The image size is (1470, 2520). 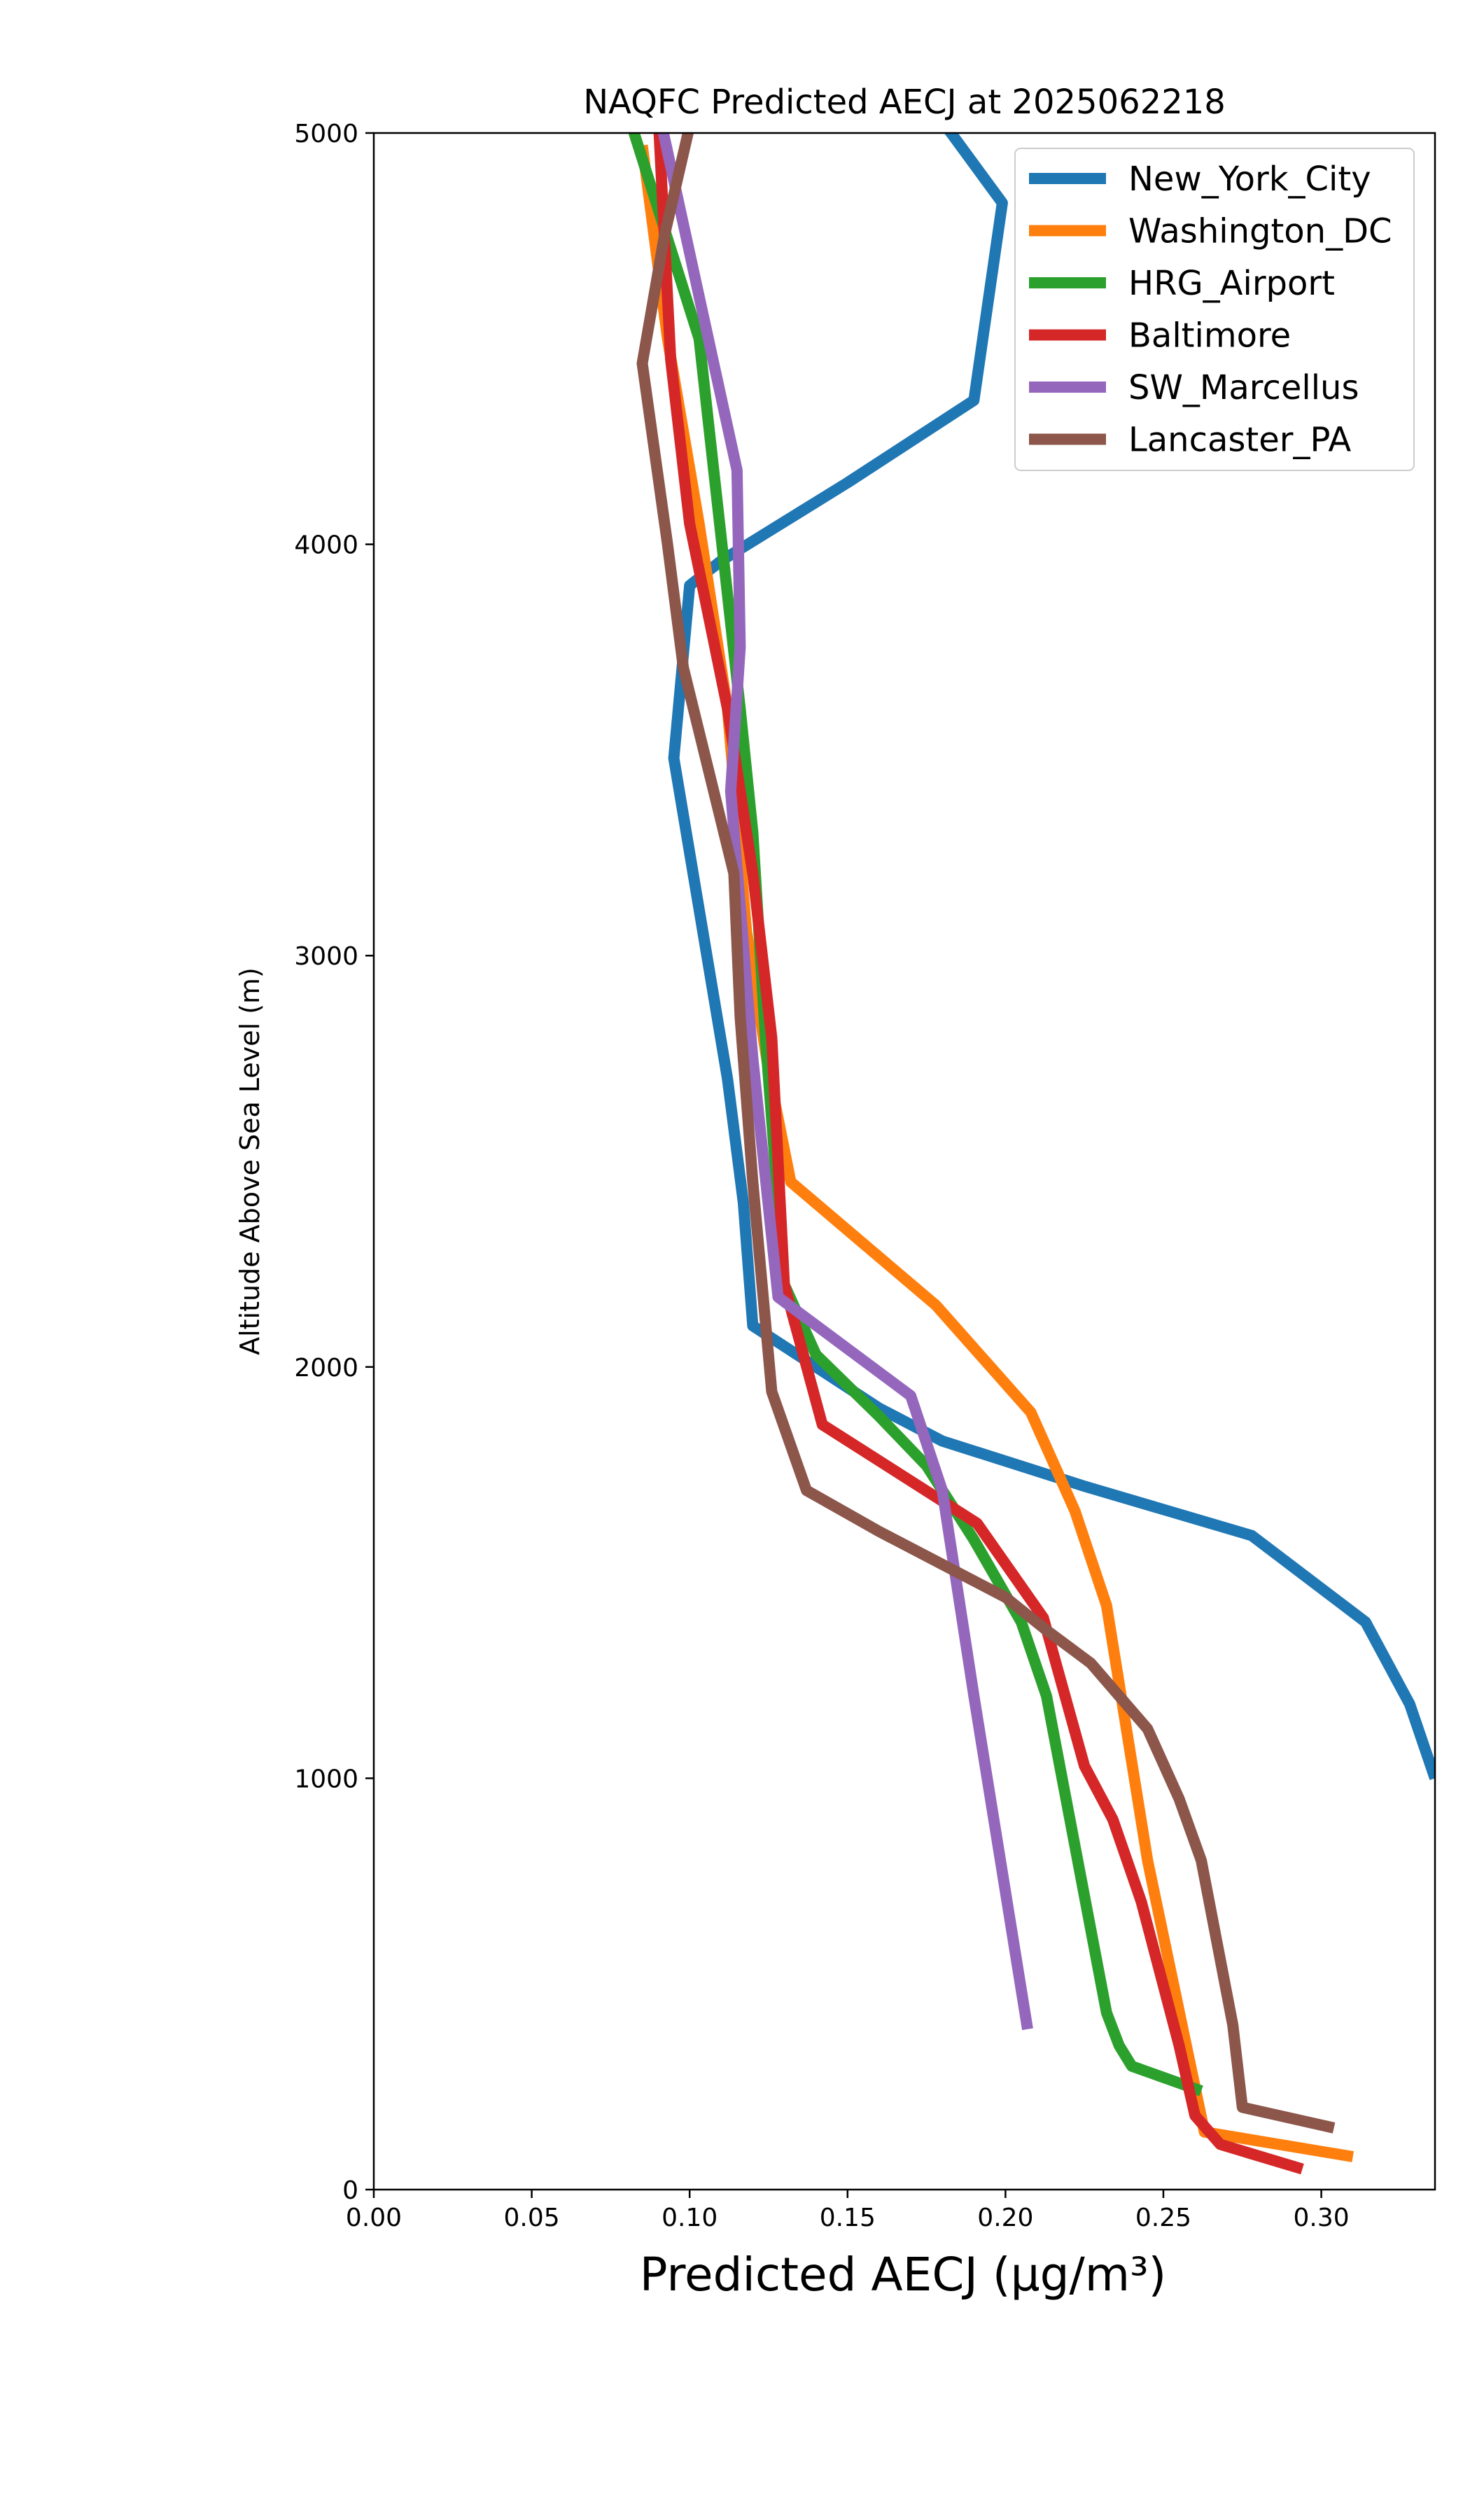 I want to click on legend-box, so click(x=1214, y=309).